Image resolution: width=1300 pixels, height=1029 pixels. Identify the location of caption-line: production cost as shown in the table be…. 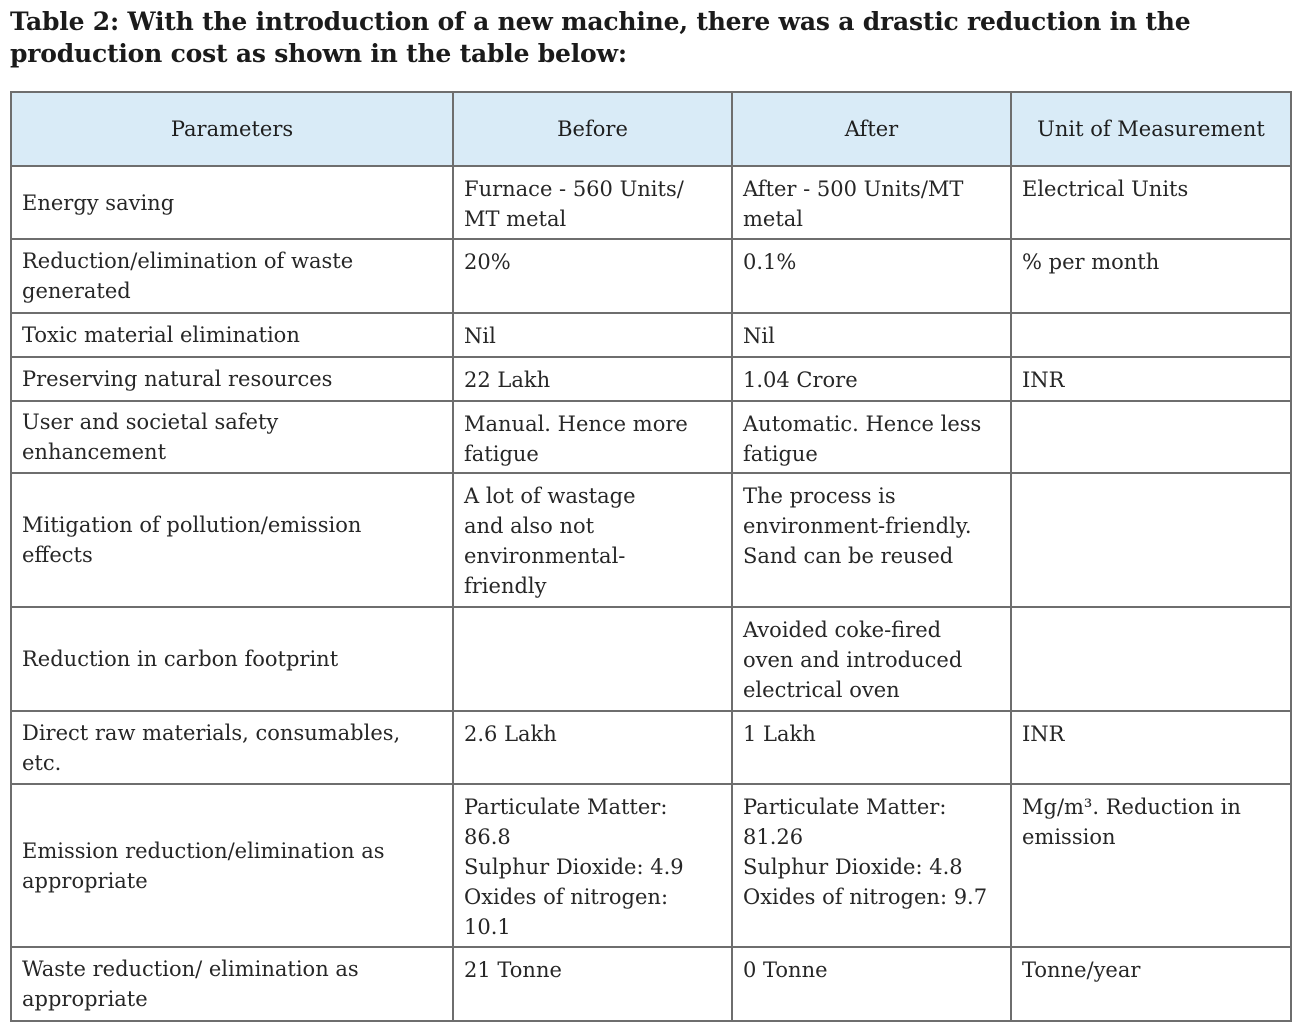
(318, 53).